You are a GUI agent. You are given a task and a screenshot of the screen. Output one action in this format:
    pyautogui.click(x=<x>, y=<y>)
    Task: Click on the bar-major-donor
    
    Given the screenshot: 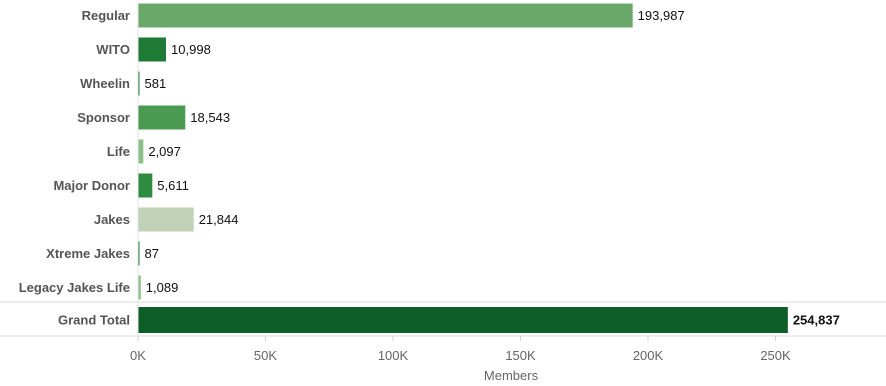 What is the action you would take?
    pyautogui.click(x=145, y=185)
    